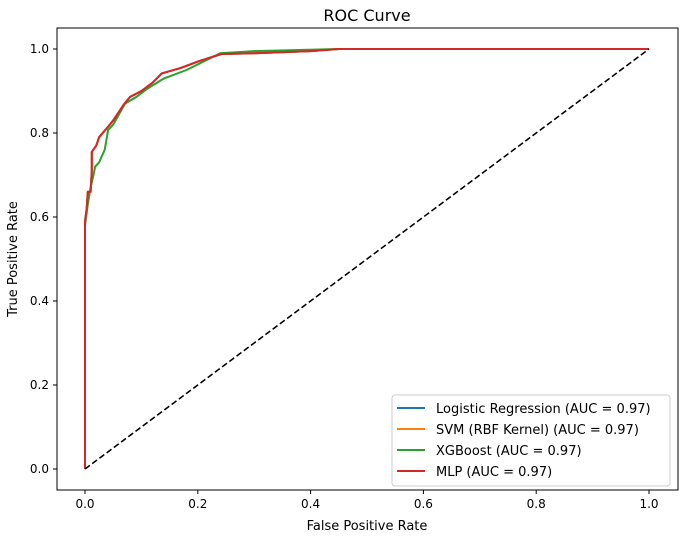  I want to click on x-axis-label: False Positive Rate, so click(367, 526).